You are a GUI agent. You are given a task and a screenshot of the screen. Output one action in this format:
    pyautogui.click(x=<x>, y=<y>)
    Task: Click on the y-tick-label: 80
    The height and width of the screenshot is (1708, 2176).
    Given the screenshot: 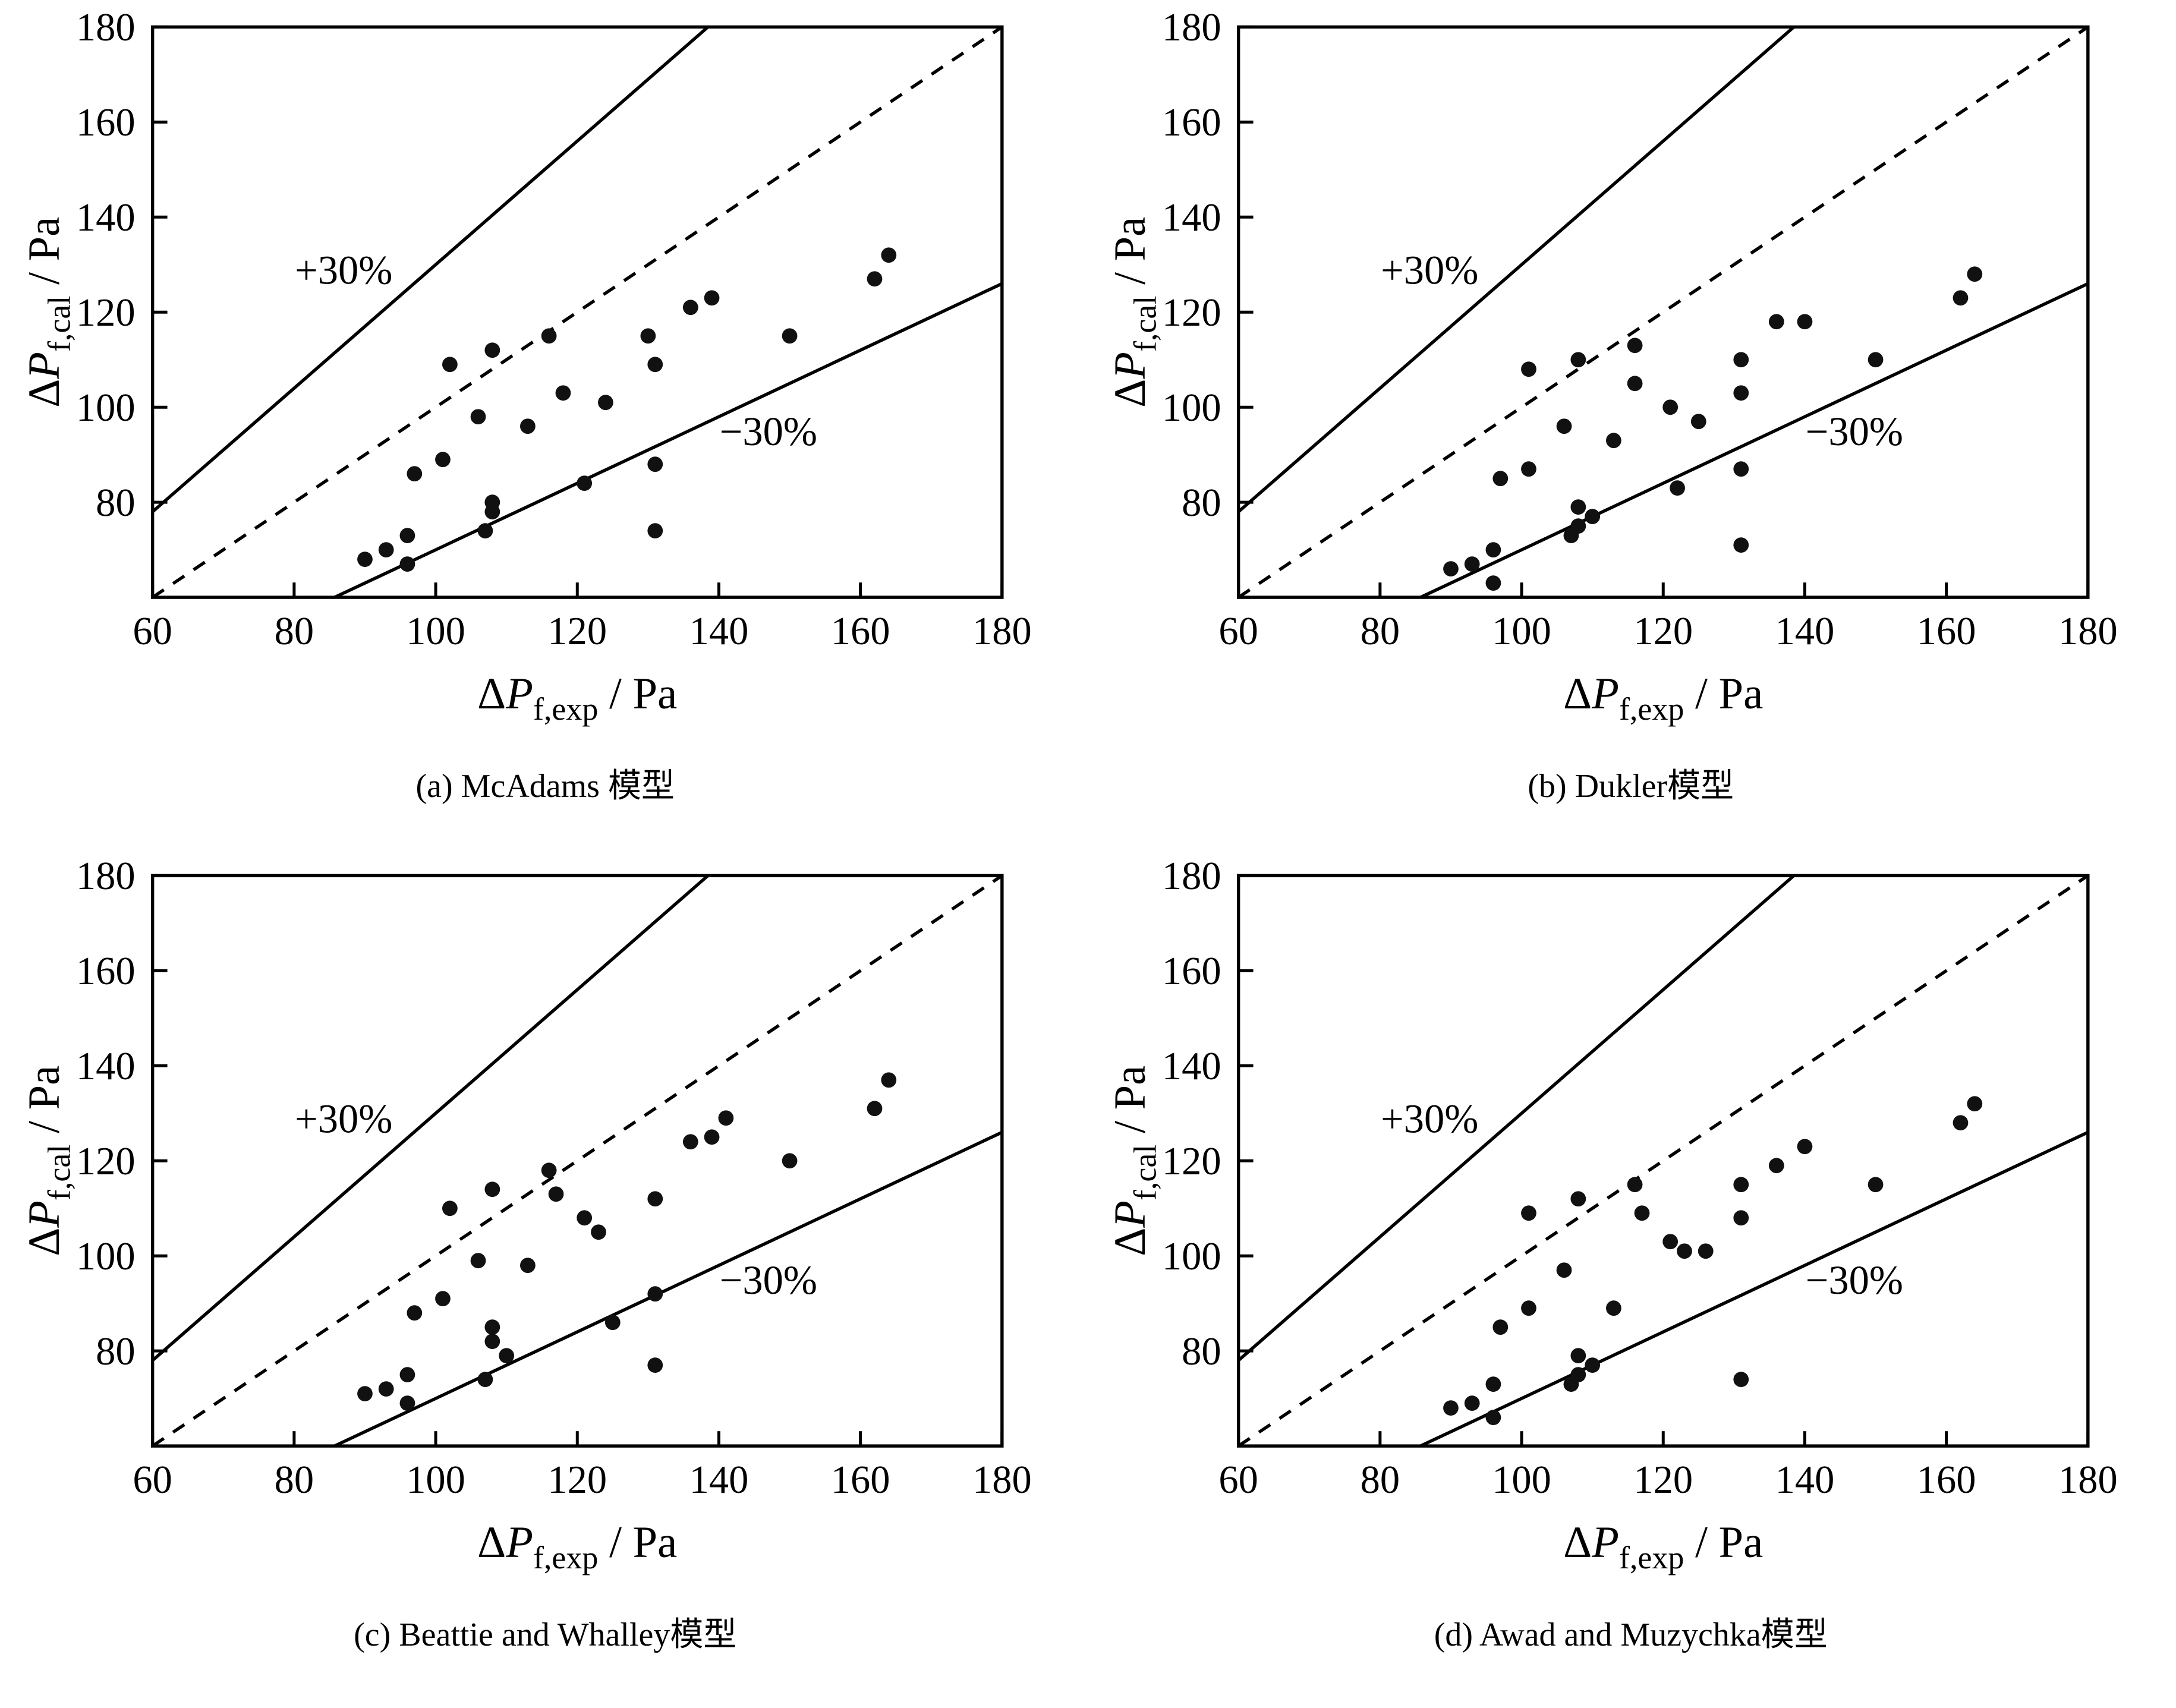 What is the action you would take?
    pyautogui.click(x=1201, y=503)
    